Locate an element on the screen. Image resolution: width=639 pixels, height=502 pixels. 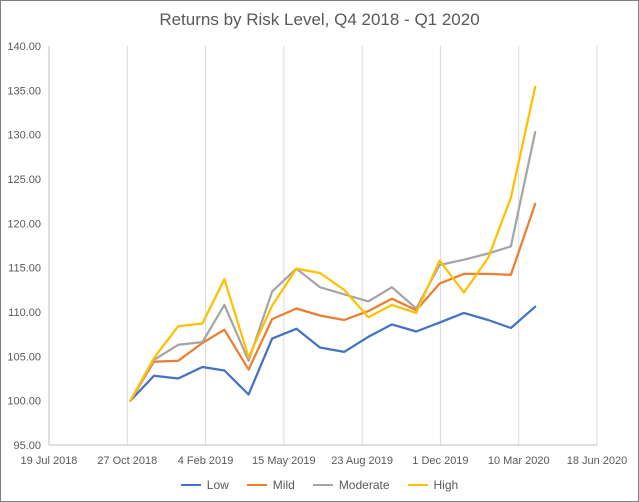
legend-label: Low is located at coordinates (217, 485).